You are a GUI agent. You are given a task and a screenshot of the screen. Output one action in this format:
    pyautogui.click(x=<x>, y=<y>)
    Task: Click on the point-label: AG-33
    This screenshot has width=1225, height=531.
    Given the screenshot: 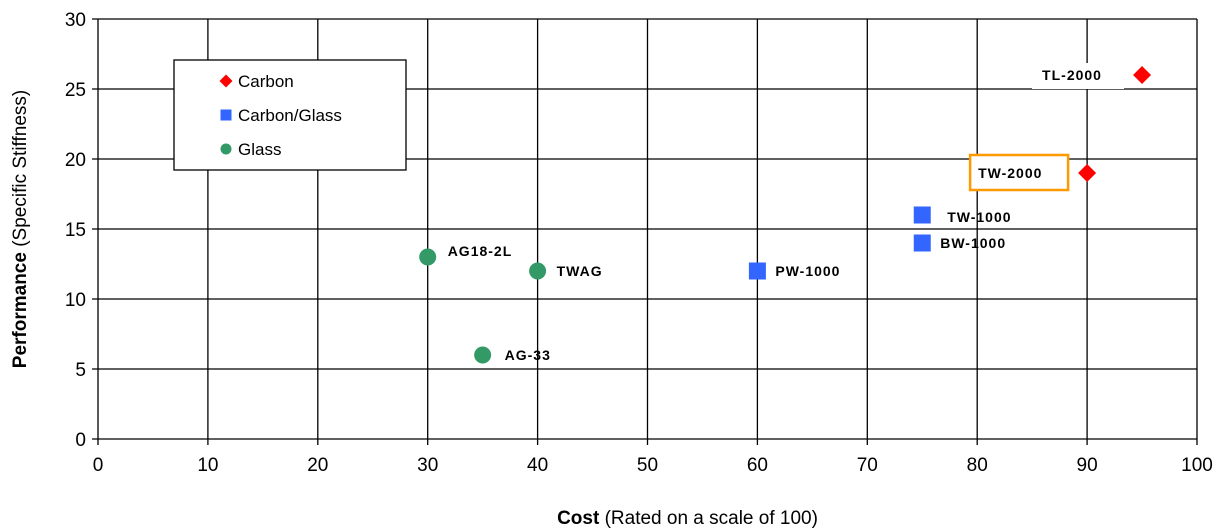 What is the action you would take?
    pyautogui.click(x=528, y=355)
    